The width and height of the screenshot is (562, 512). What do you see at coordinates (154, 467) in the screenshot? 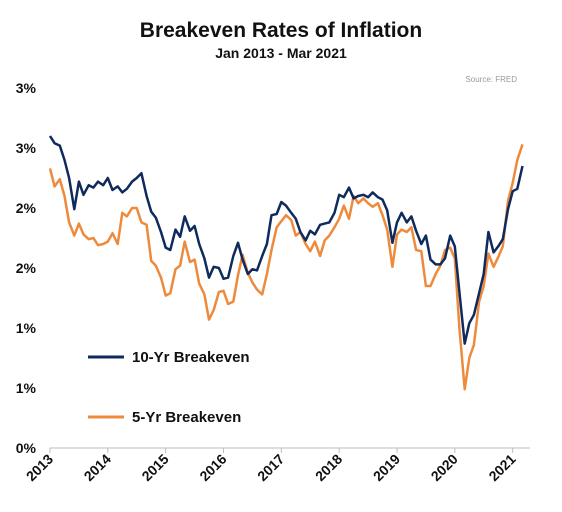
I see `x-tick-label: 2015` at bounding box center [154, 467].